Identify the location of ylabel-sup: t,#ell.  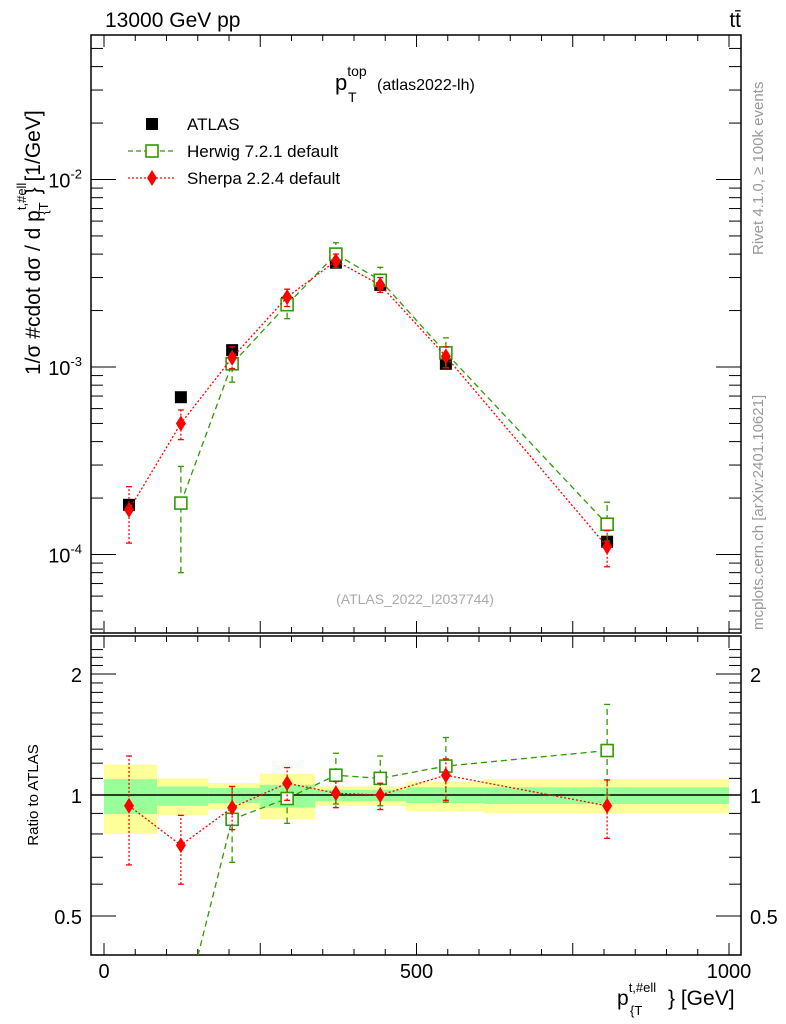
(21, 197).